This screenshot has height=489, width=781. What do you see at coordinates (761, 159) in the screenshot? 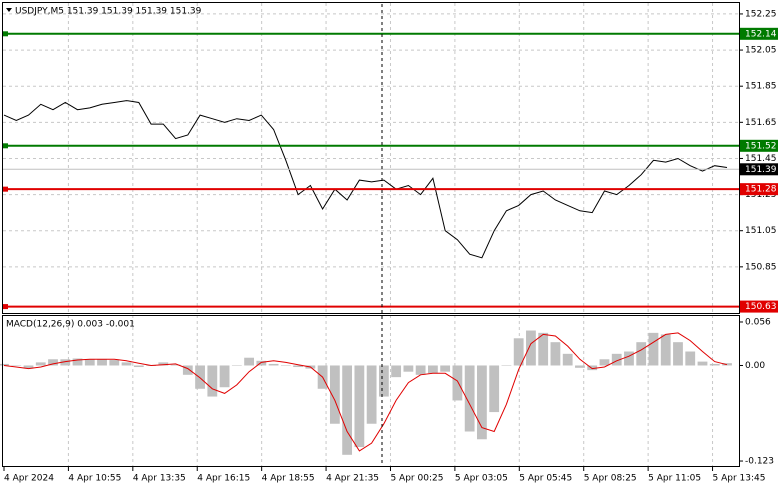
I see `y-tick-label: 151.45` at bounding box center [761, 159].